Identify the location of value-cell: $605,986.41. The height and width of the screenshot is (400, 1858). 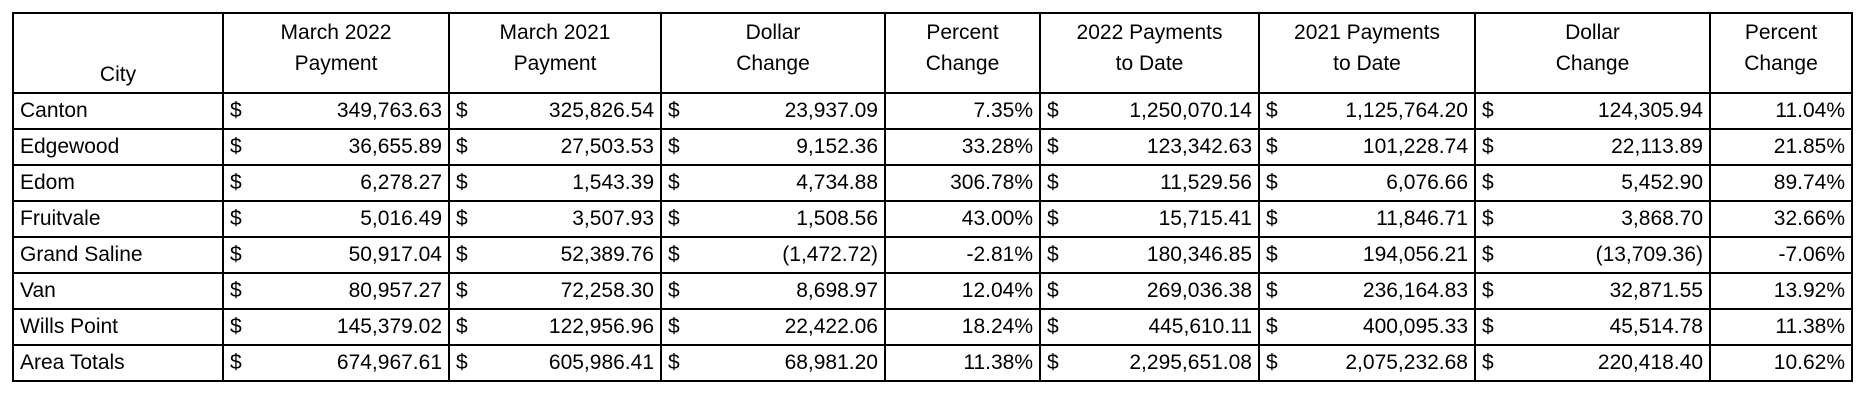
(555, 363).